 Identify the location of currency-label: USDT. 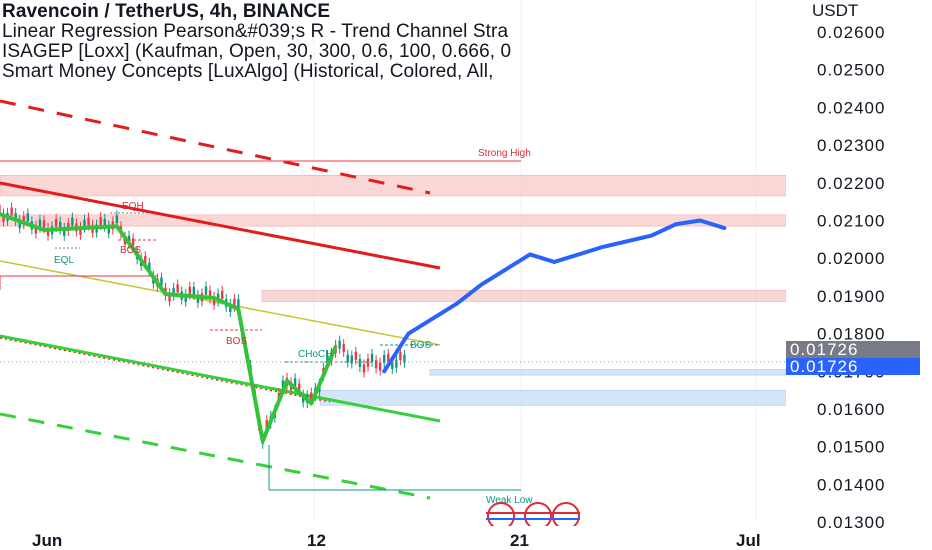
(835, 10).